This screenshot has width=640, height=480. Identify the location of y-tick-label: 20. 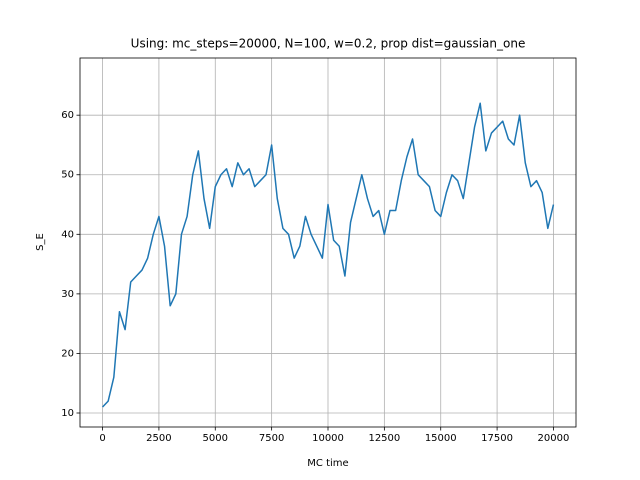
(67, 353).